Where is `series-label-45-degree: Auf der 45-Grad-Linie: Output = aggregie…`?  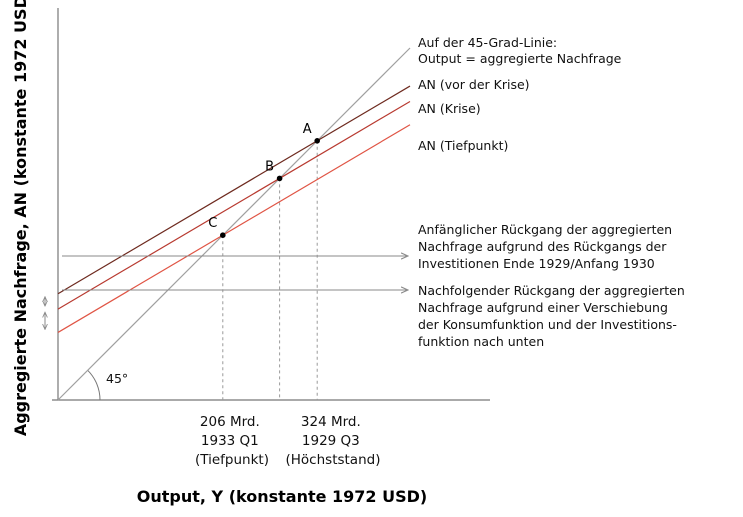
series-label-45-degree: Auf der 45-Grad-Linie: Output = aggregie… is located at coordinates (520, 50).